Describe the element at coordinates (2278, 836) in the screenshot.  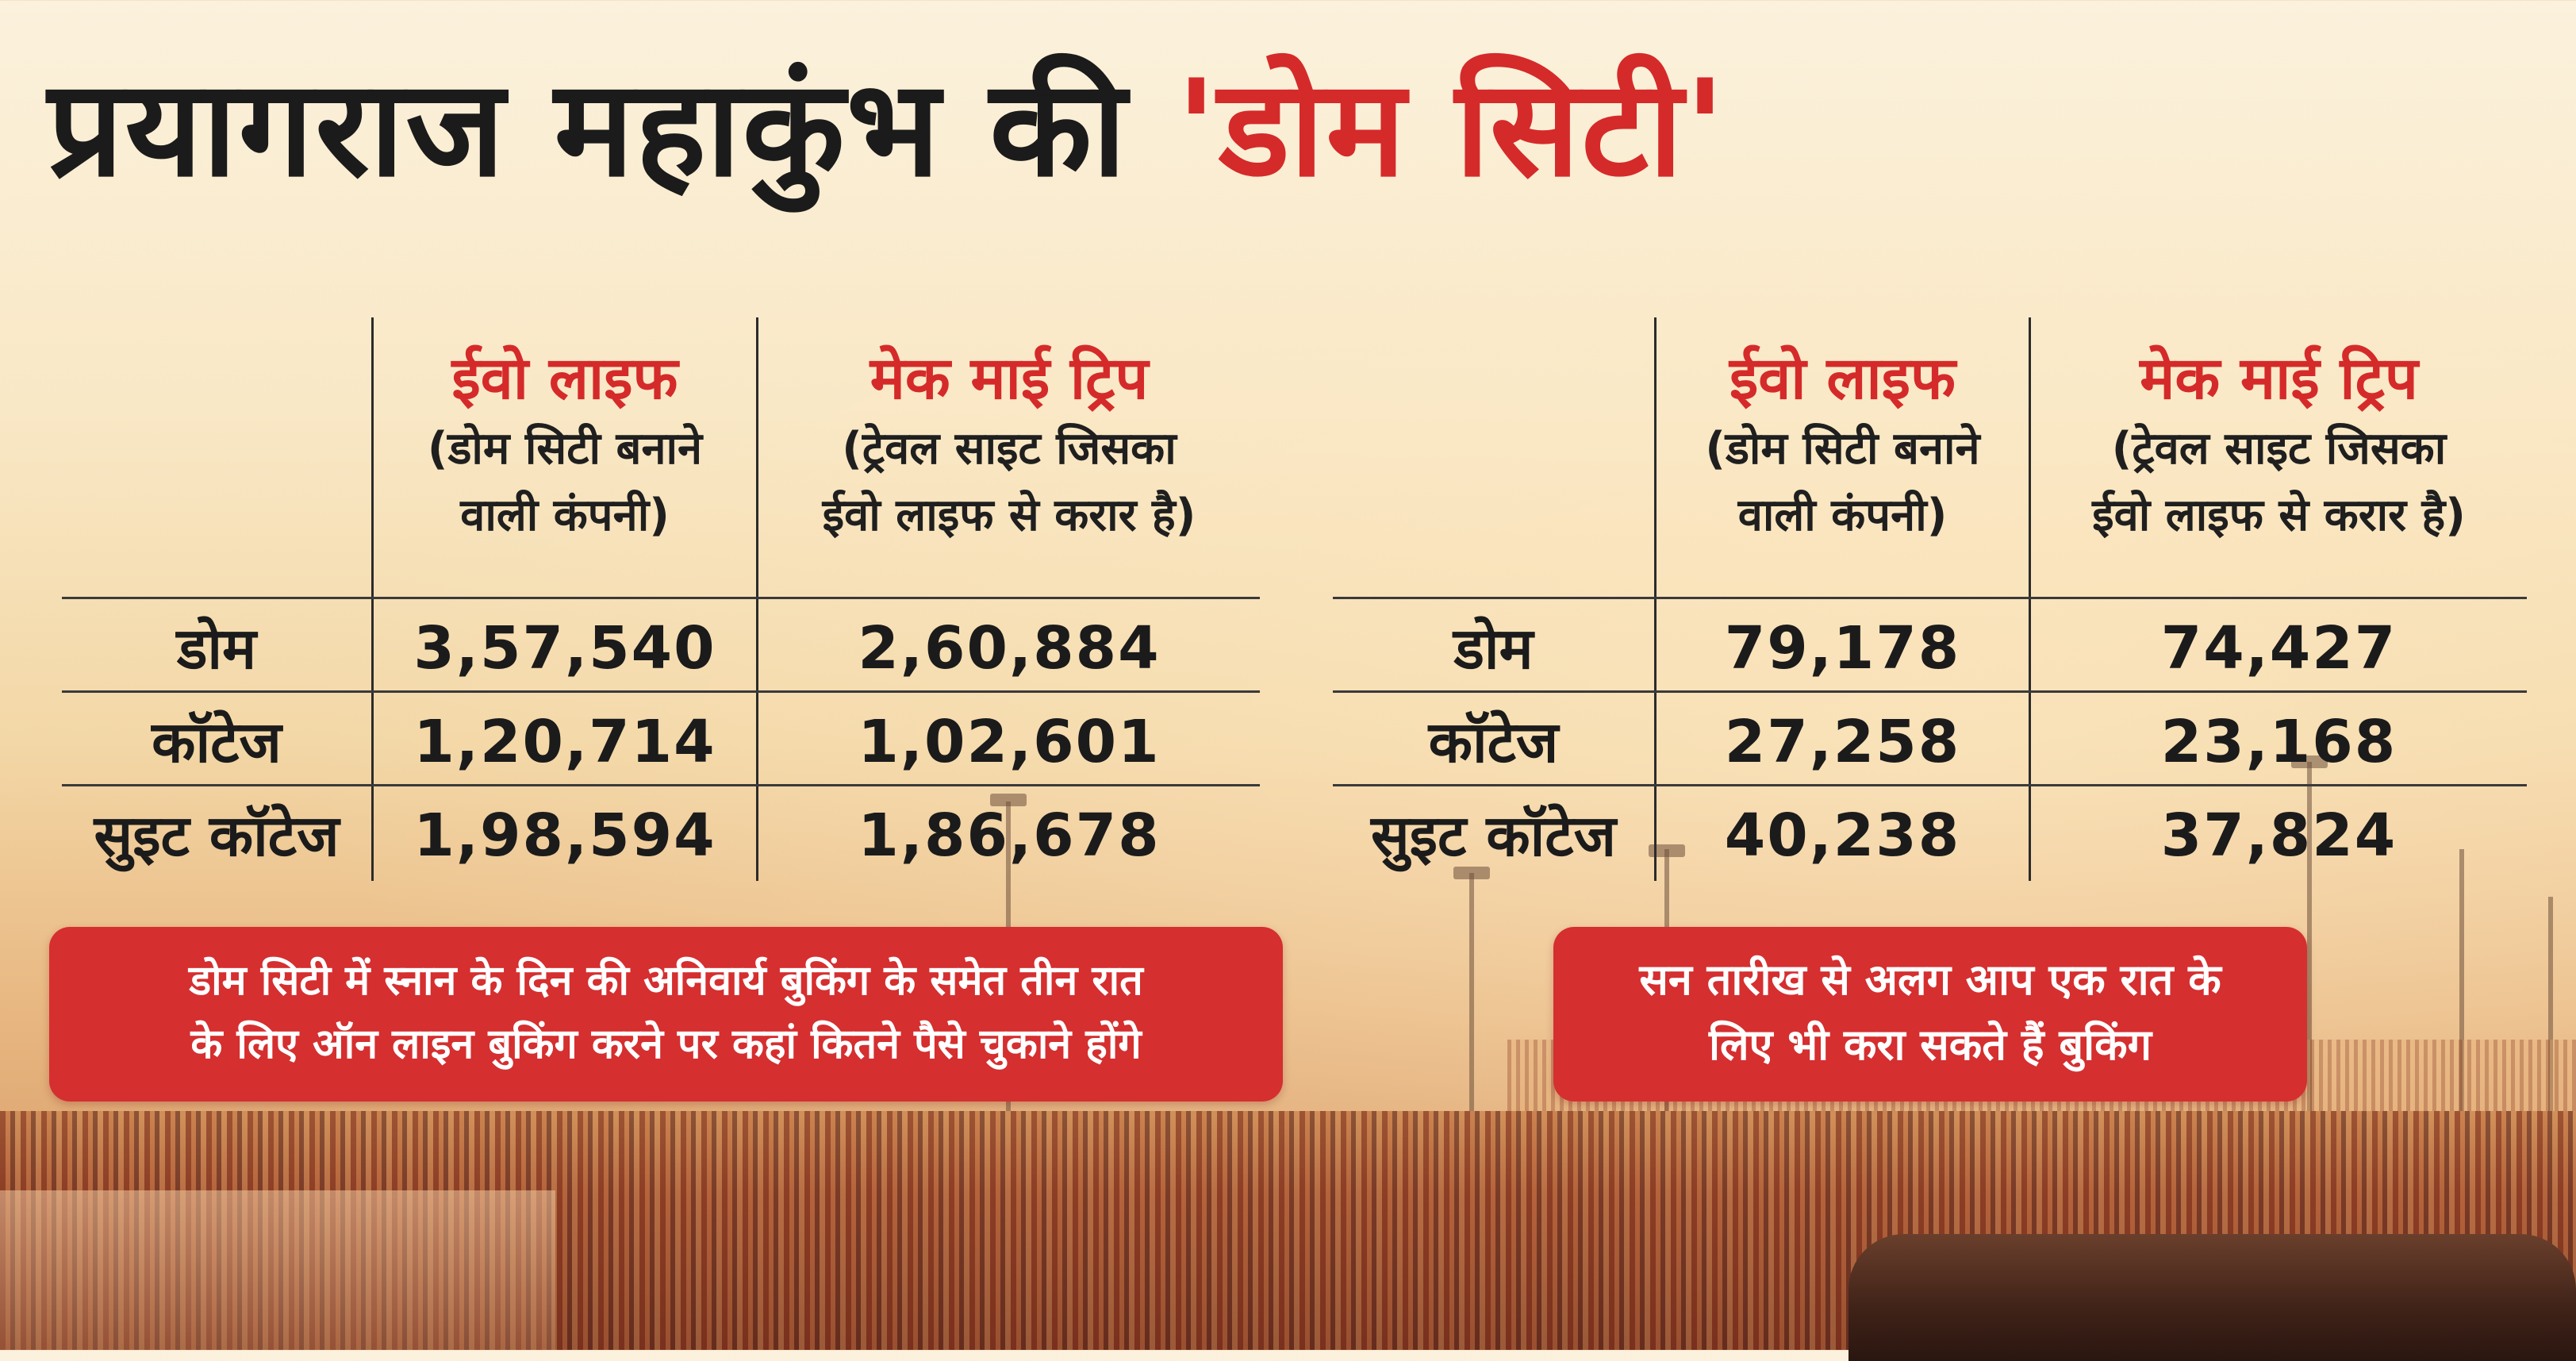
I see `table-cell: 37,824` at that location.